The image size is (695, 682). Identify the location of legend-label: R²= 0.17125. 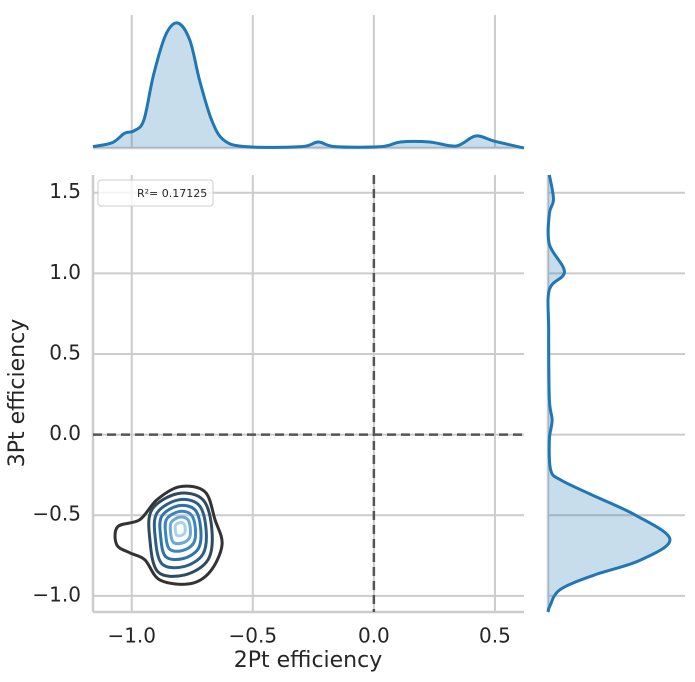
(172, 193).